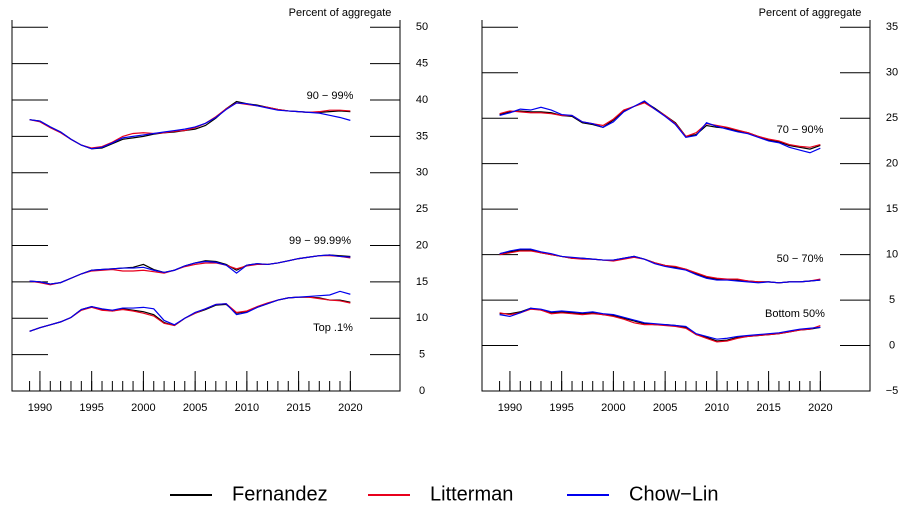 The height and width of the screenshot is (508, 904). I want to click on legend-label: Fernandez, so click(280, 494).